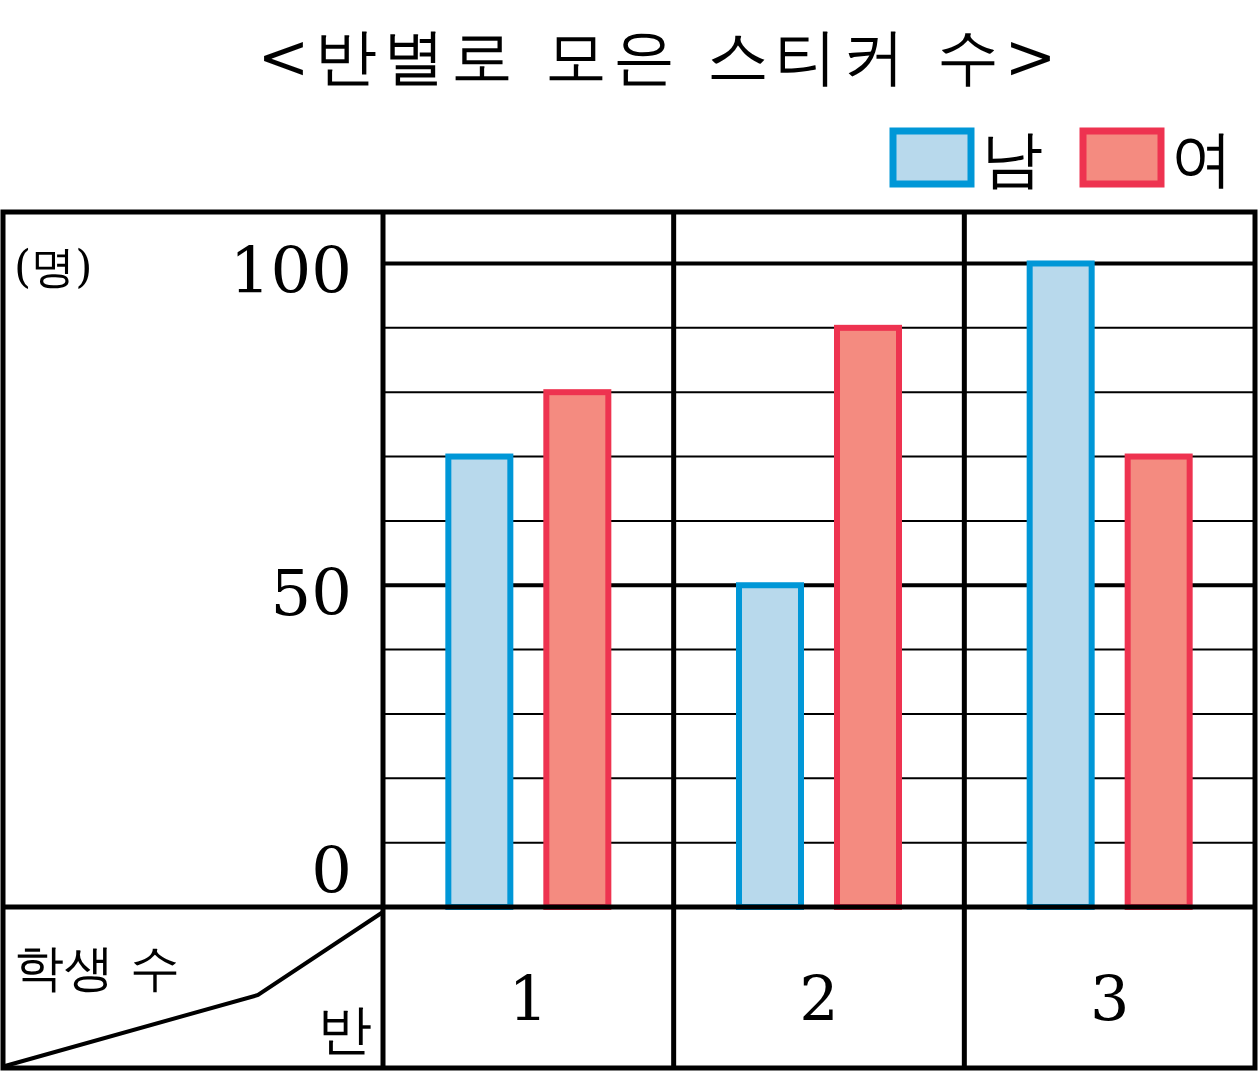 Image resolution: width=1259 pixels, height=1073 pixels. I want to click on x-tick-label: 3, so click(1109, 998).